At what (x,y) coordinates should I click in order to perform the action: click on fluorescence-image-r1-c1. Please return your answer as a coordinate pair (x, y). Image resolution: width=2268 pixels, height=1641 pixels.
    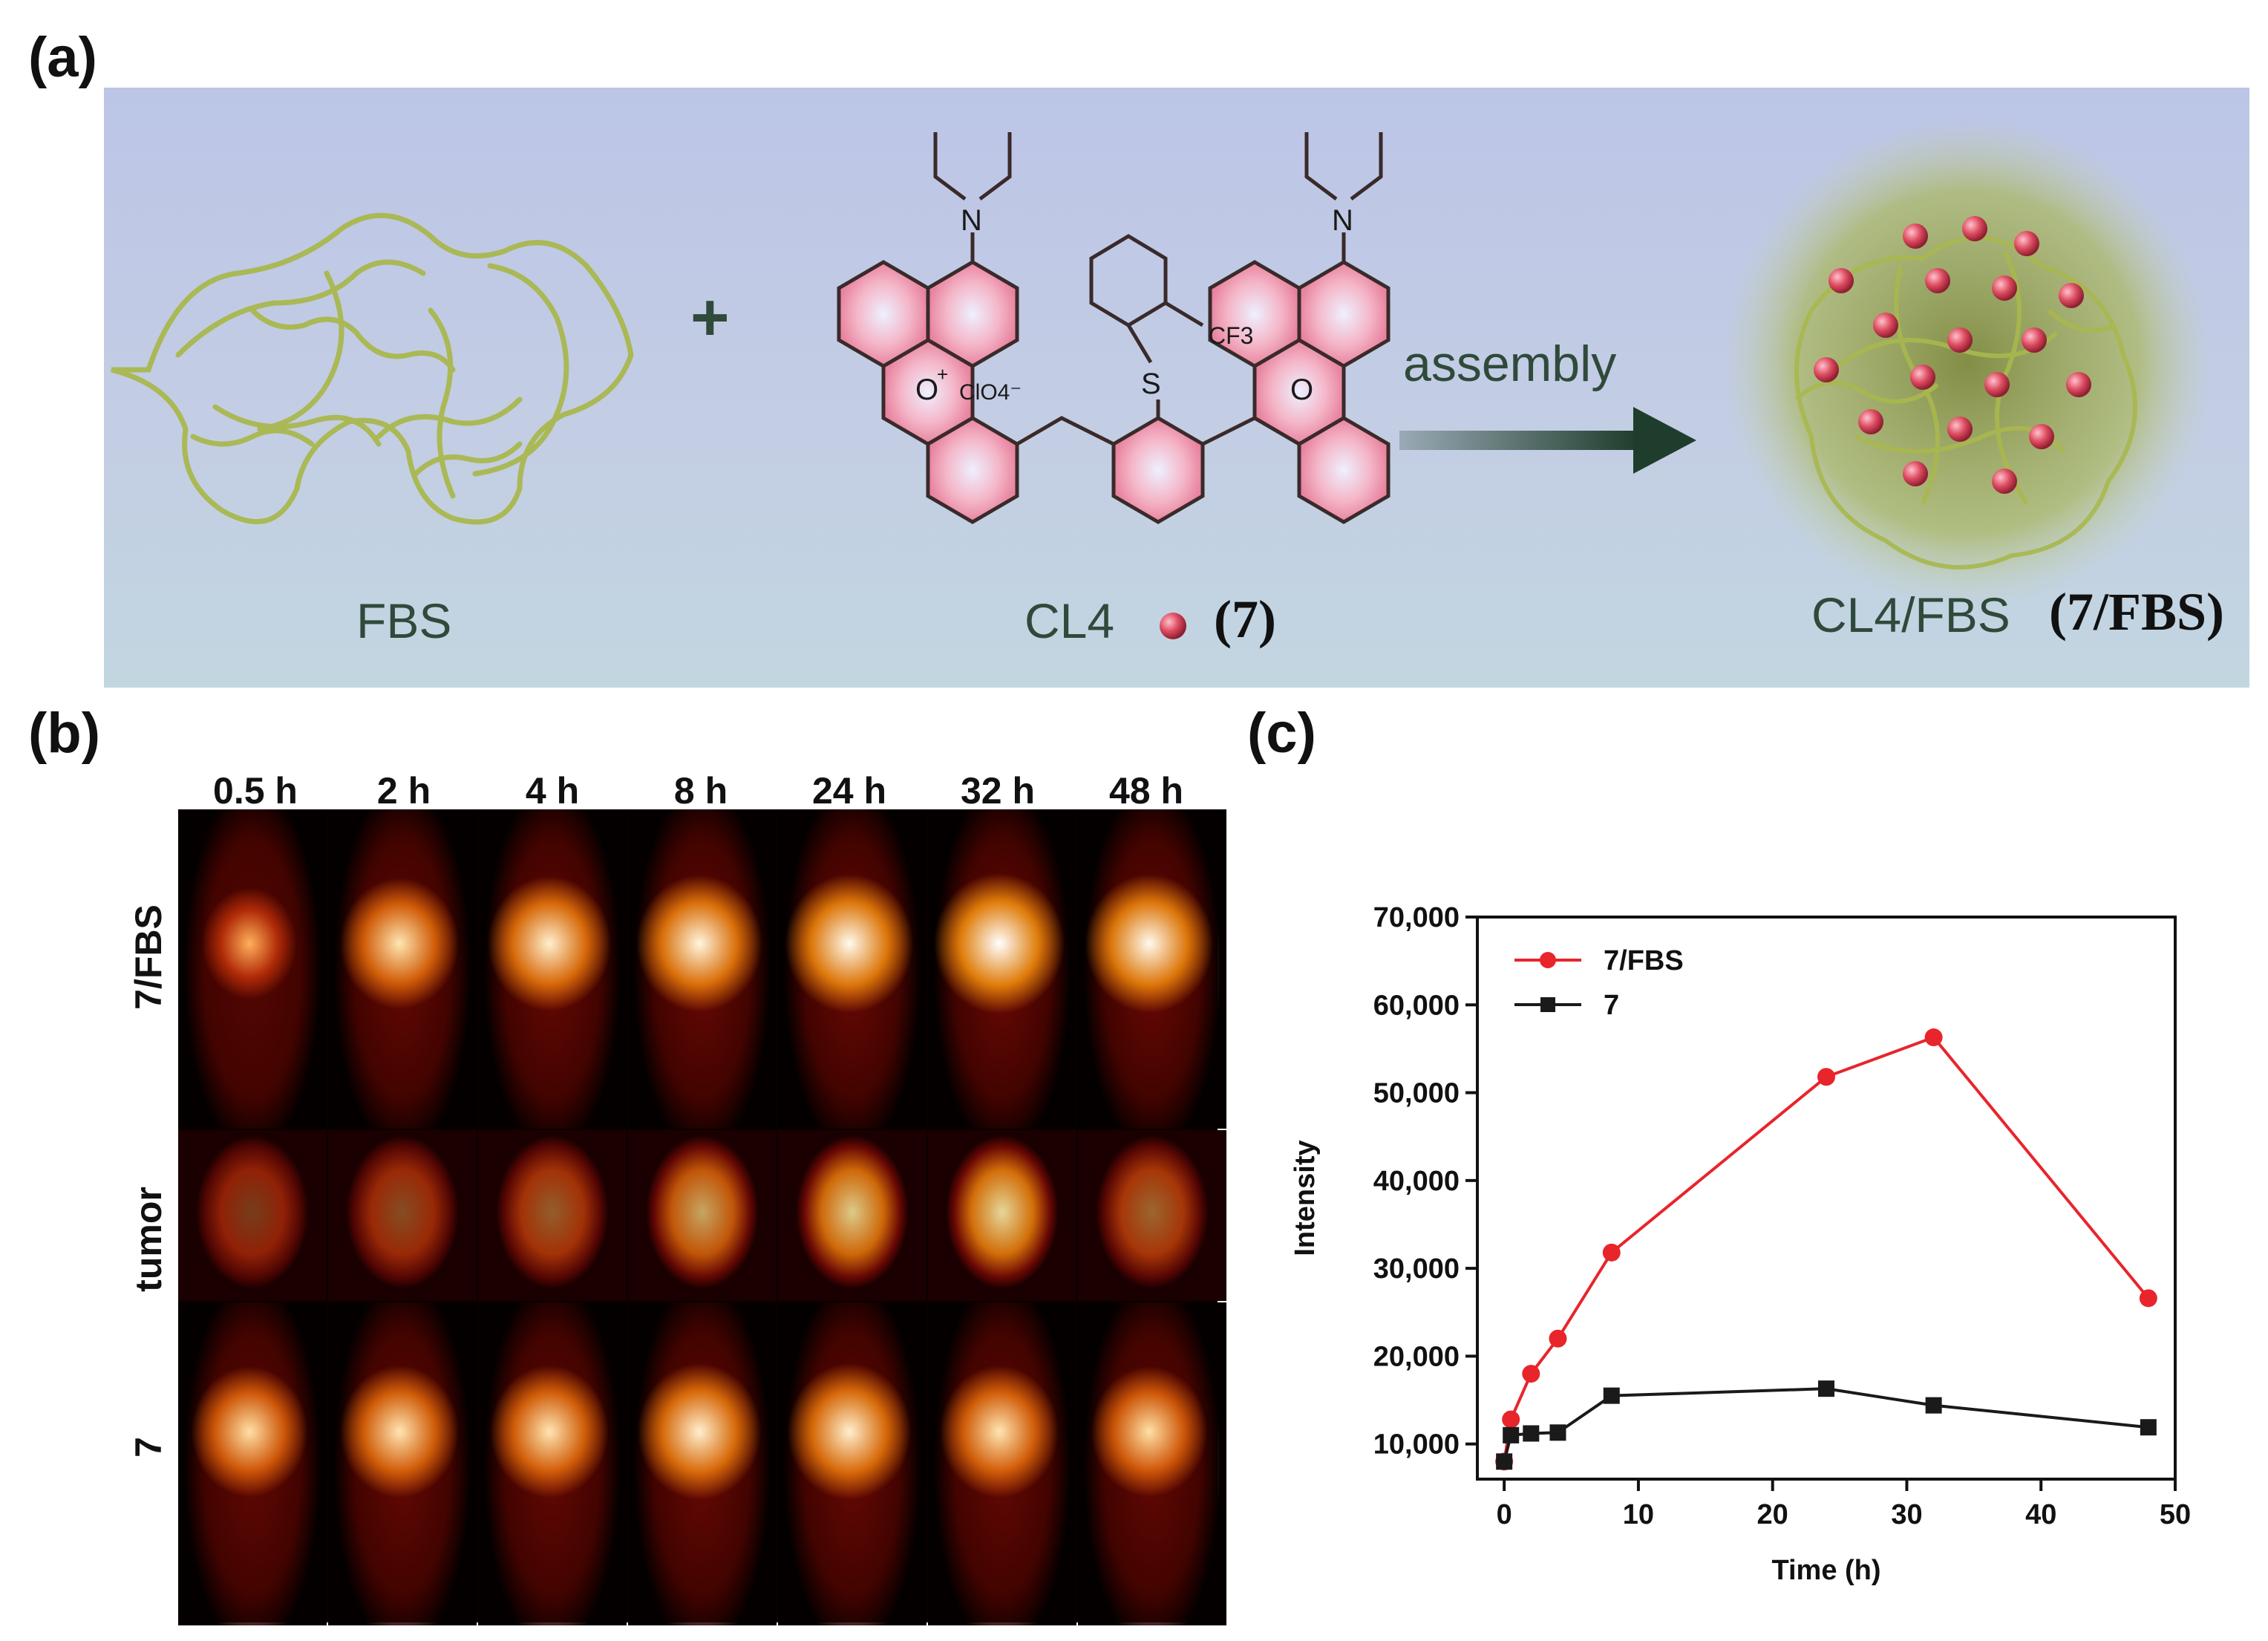
    Looking at the image, I should click on (402, 1215).